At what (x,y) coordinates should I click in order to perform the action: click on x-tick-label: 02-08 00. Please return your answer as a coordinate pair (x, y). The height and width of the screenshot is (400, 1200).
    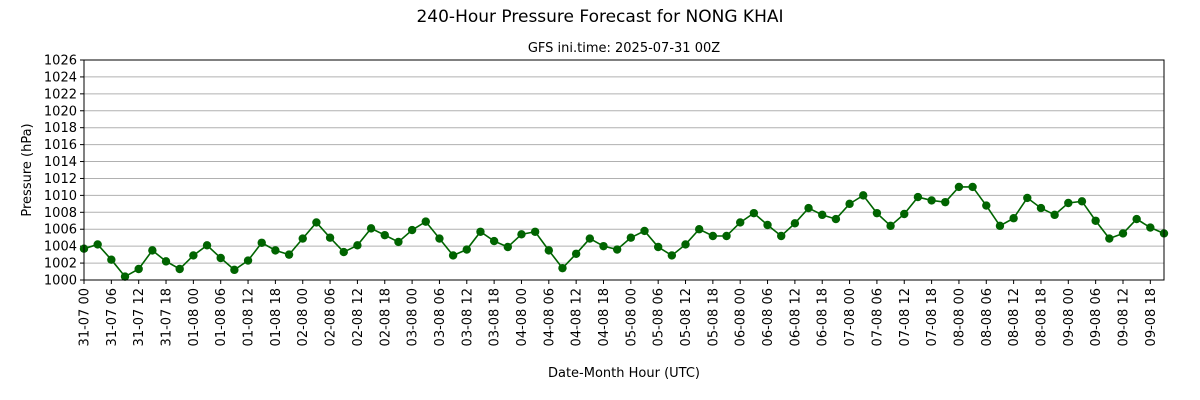
    Looking at the image, I should click on (303, 317).